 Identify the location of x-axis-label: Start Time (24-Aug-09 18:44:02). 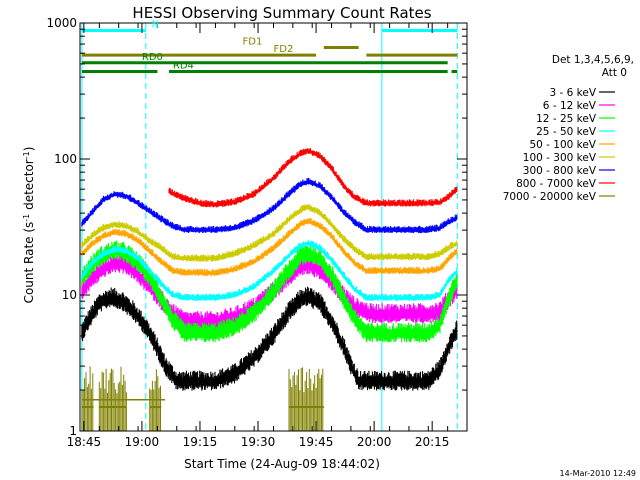
(282, 464).